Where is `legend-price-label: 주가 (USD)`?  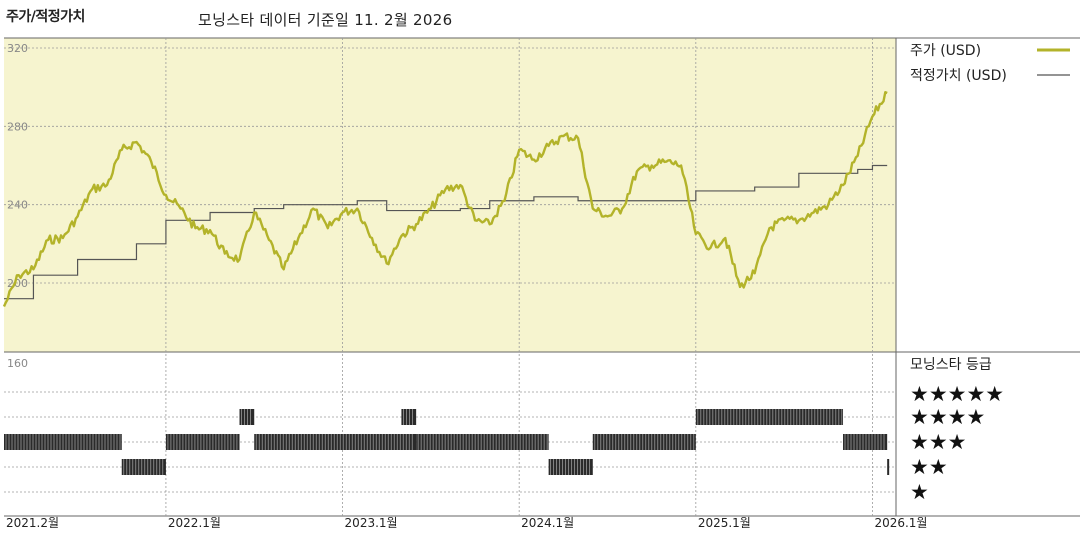
legend-price-label: 주가 (USD) is located at coordinates (945, 51).